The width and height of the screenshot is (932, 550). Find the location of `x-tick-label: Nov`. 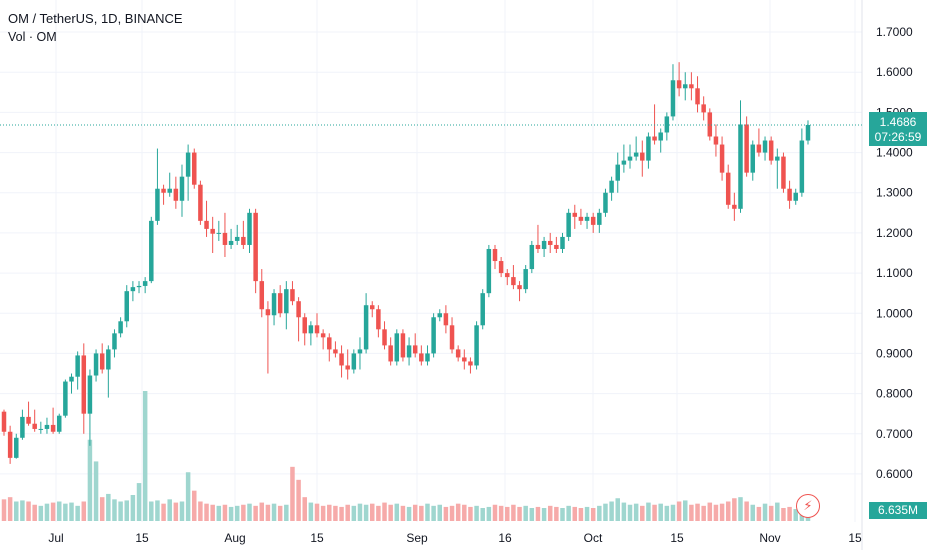

x-tick-label: Nov is located at coordinates (769, 538).